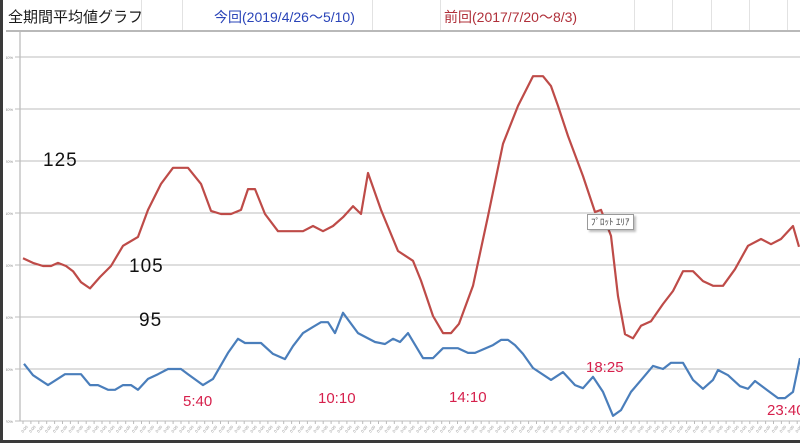 Image resolution: width=800 pixels, height=443 pixels. Describe the element at coordinates (9, 317) in the screenshot. I see `y-tick-label: 90%` at that location.